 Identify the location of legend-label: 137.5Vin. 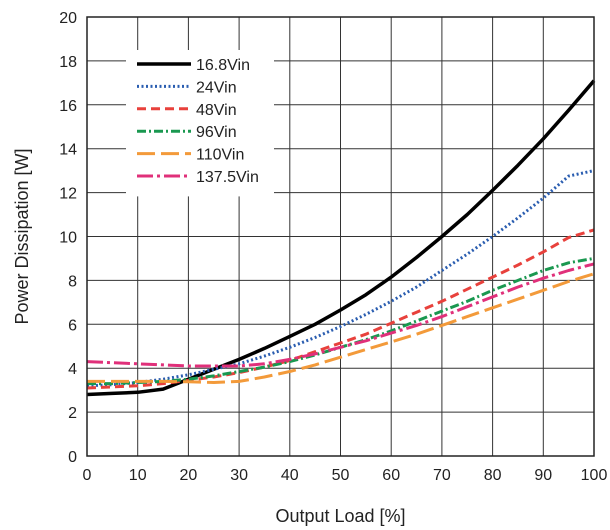
(227, 177).